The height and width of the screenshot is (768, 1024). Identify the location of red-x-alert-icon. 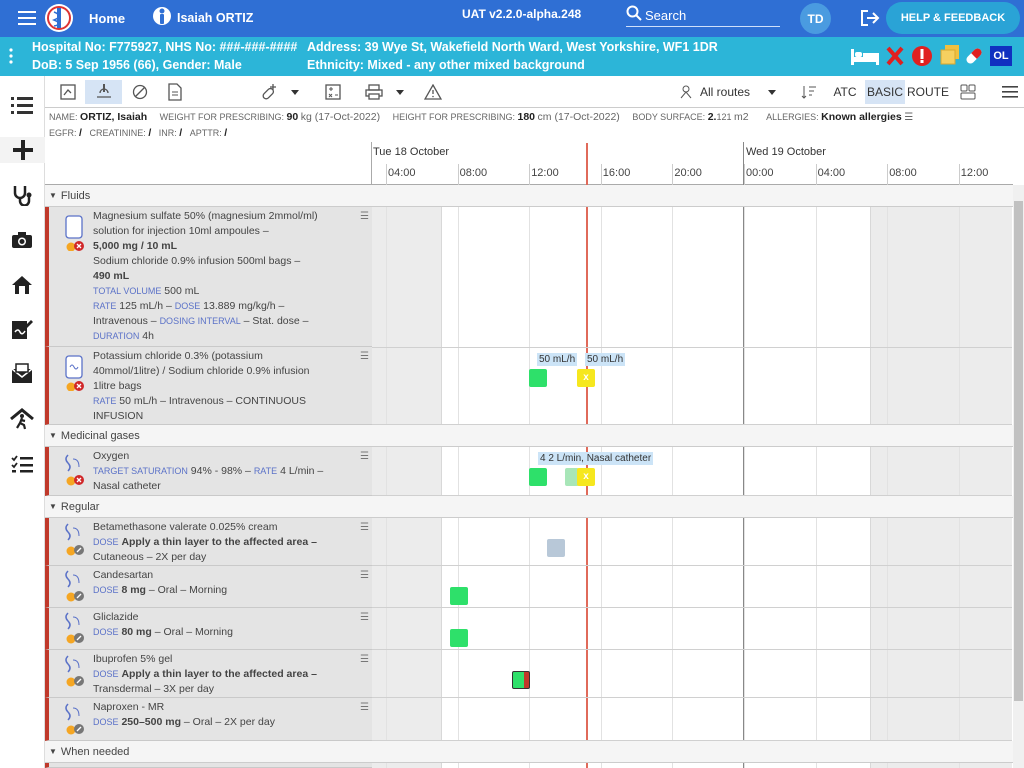
(895, 57).